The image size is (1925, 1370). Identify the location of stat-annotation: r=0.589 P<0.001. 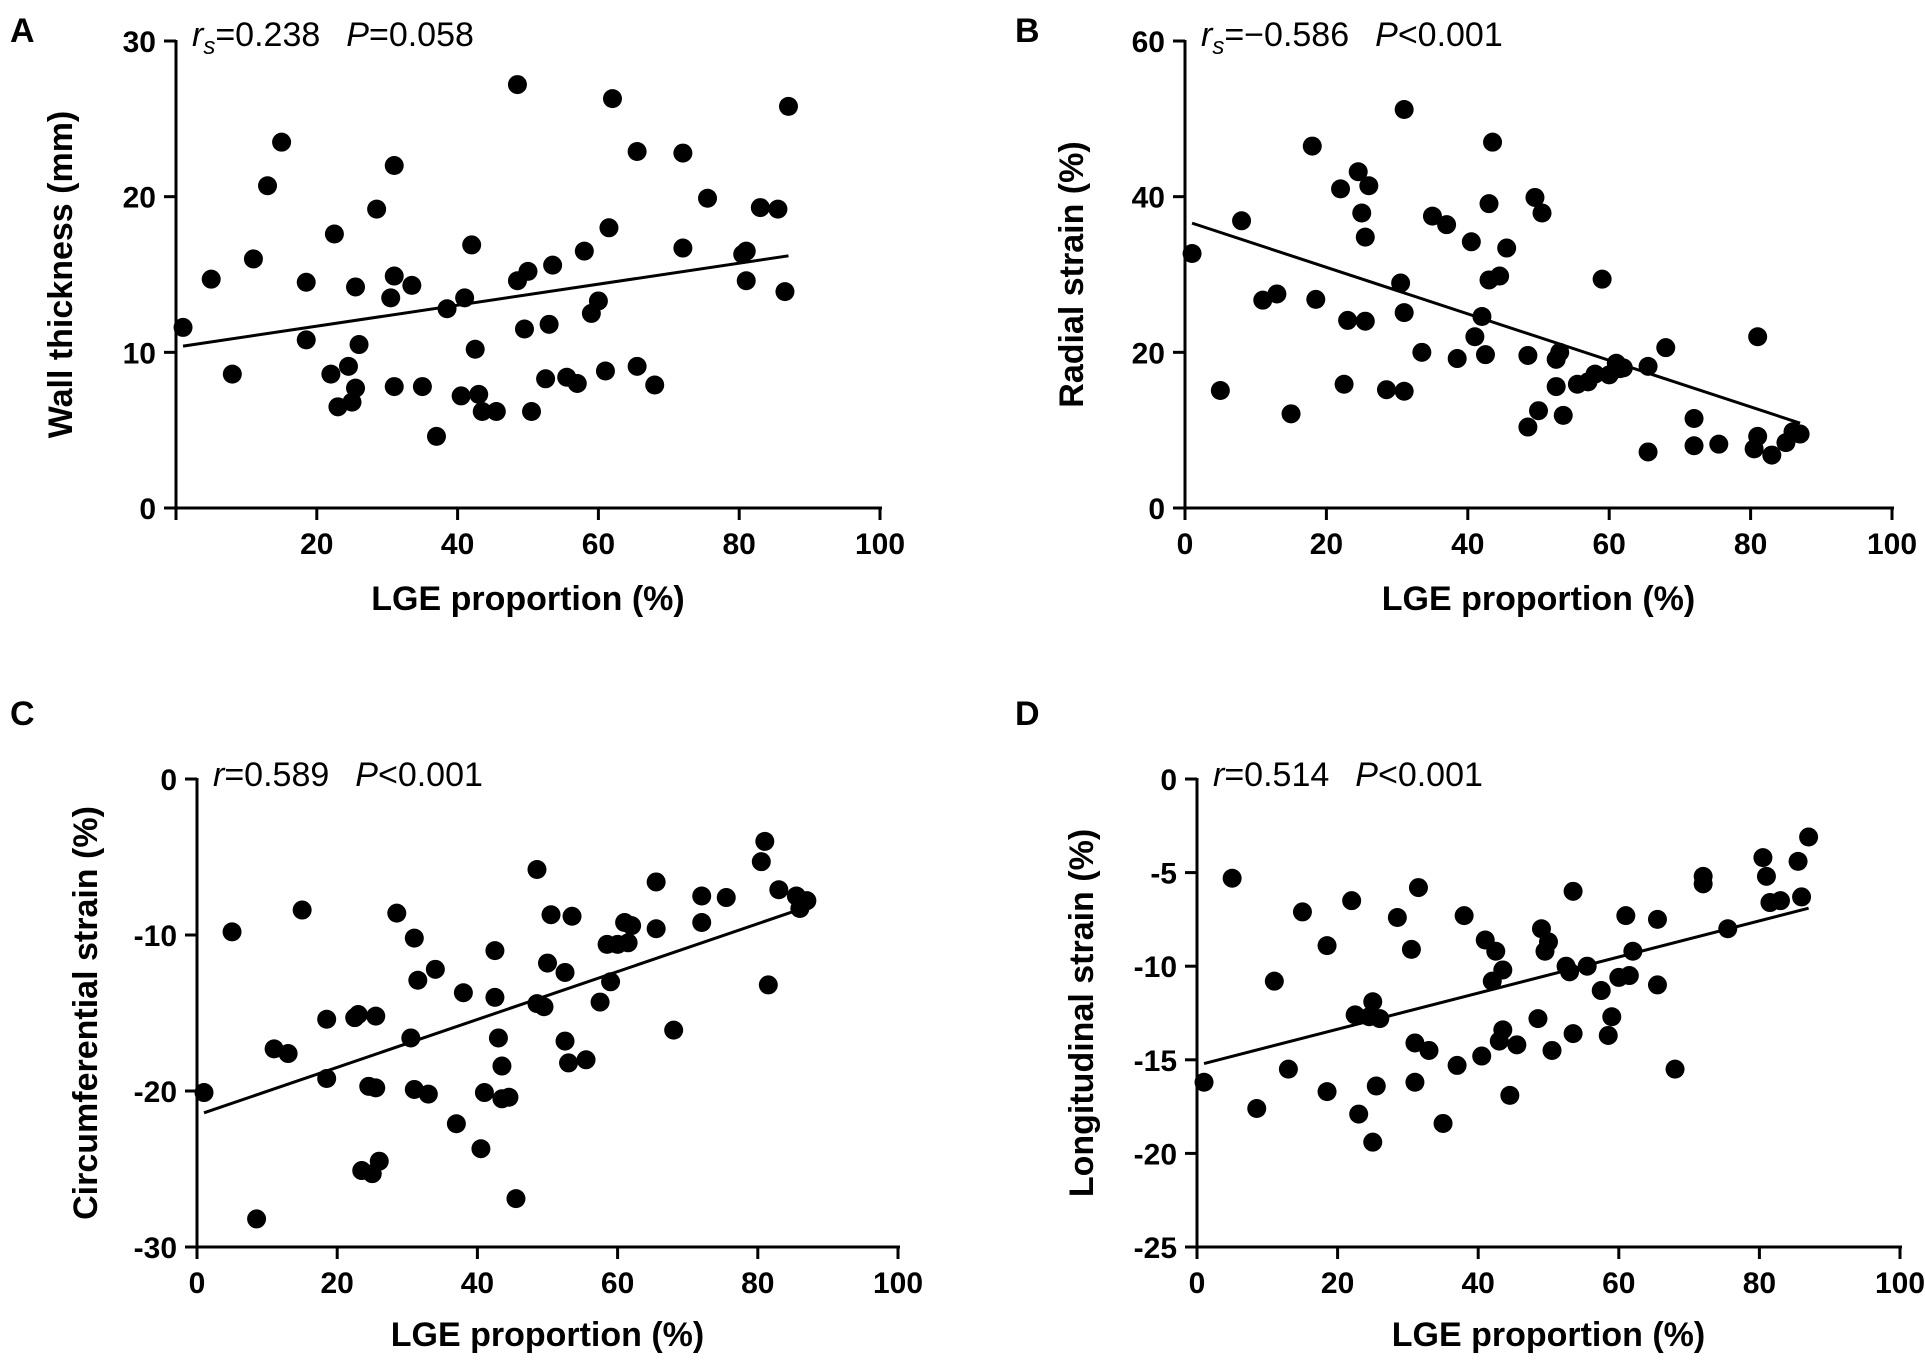
(348, 775).